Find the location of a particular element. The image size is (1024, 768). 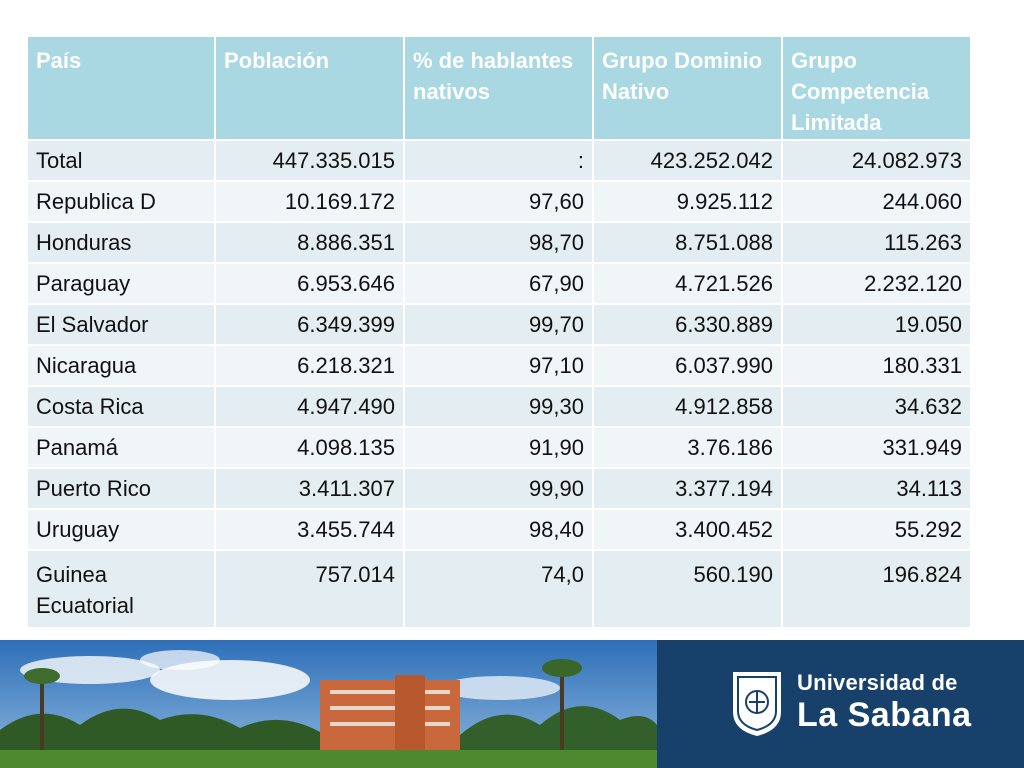

header-pais: País is located at coordinates (122, 89).